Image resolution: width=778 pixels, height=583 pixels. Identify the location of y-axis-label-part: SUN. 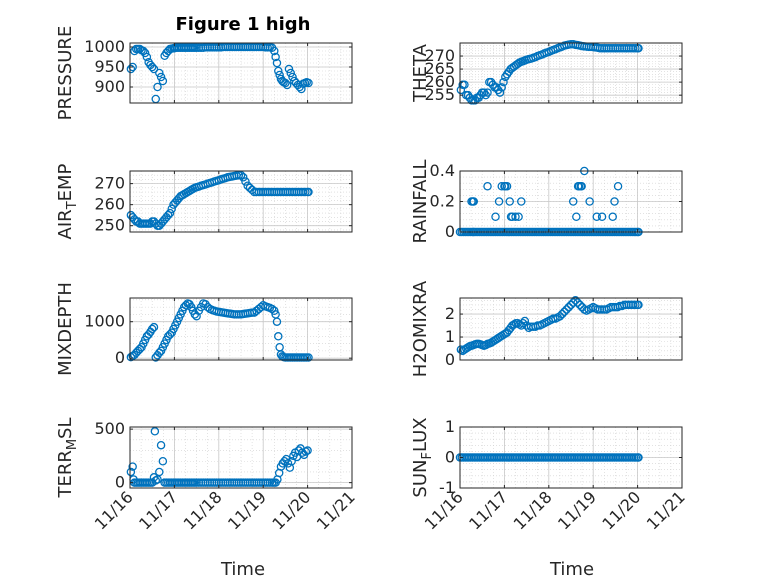
(420, 479).